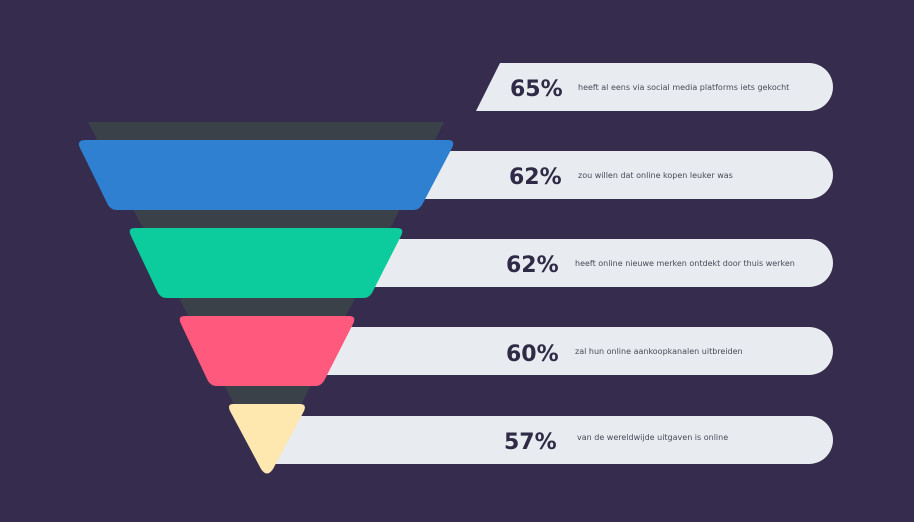 Image resolution: width=914 pixels, height=522 pixels. Describe the element at coordinates (535, 177) in the screenshot. I see `stage-value-2: 62%` at that location.